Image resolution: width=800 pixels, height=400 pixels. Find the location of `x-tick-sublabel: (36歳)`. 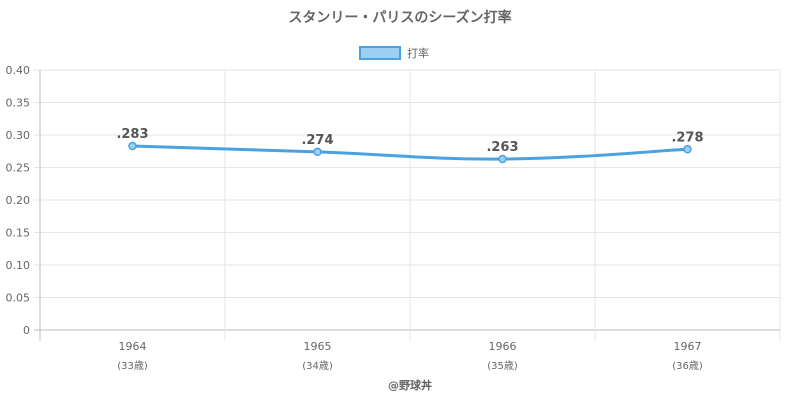

x-tick-sublabel: (36歳) is located at coordinates (687, 366).